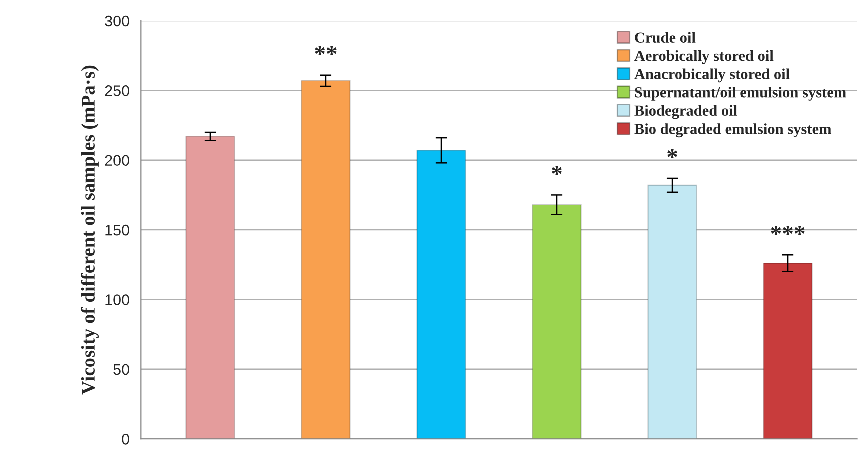  I want to click on legend-label: Biodegraded oil, so click(686, 112).